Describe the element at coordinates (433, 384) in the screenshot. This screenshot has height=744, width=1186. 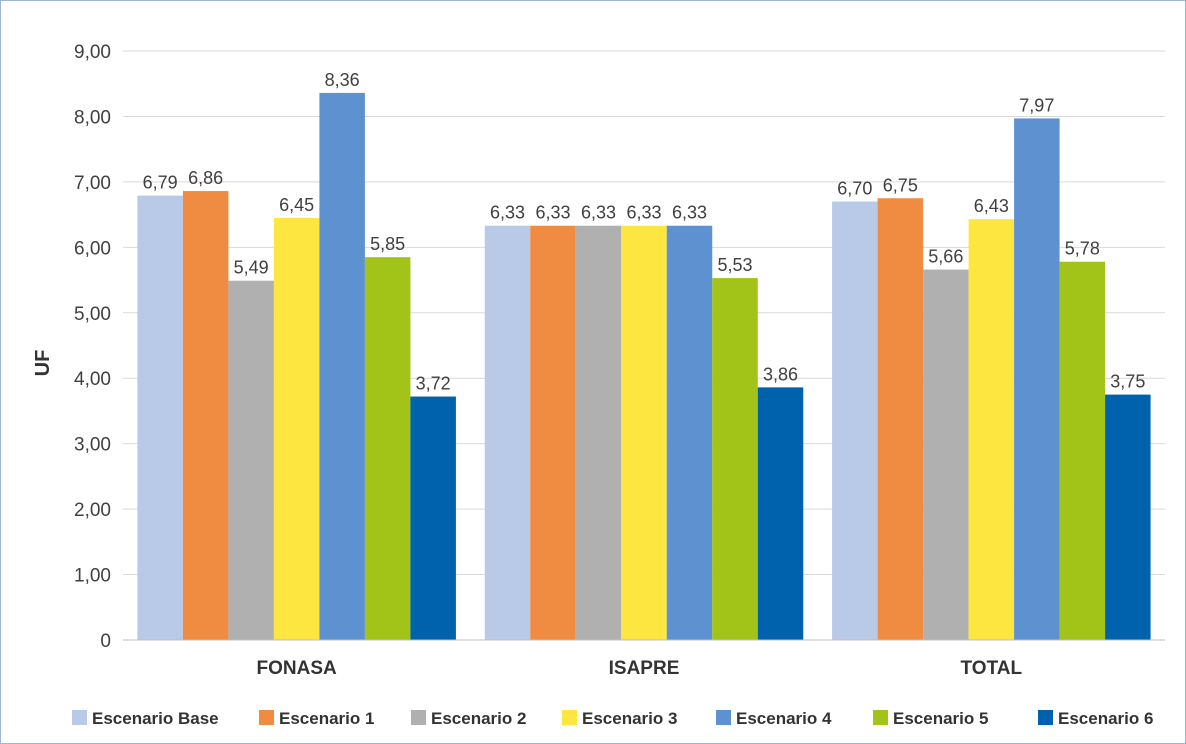
I see `data-label: 3,72` at that location.